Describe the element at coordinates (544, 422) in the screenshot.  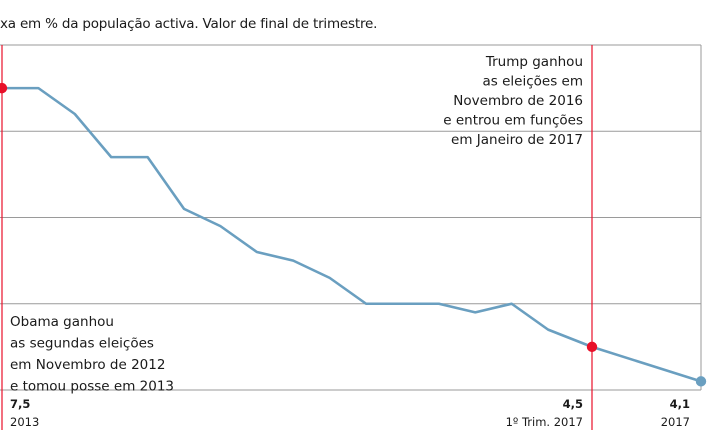
I see `value-label-period: 1º Trim. 2017` at that location.